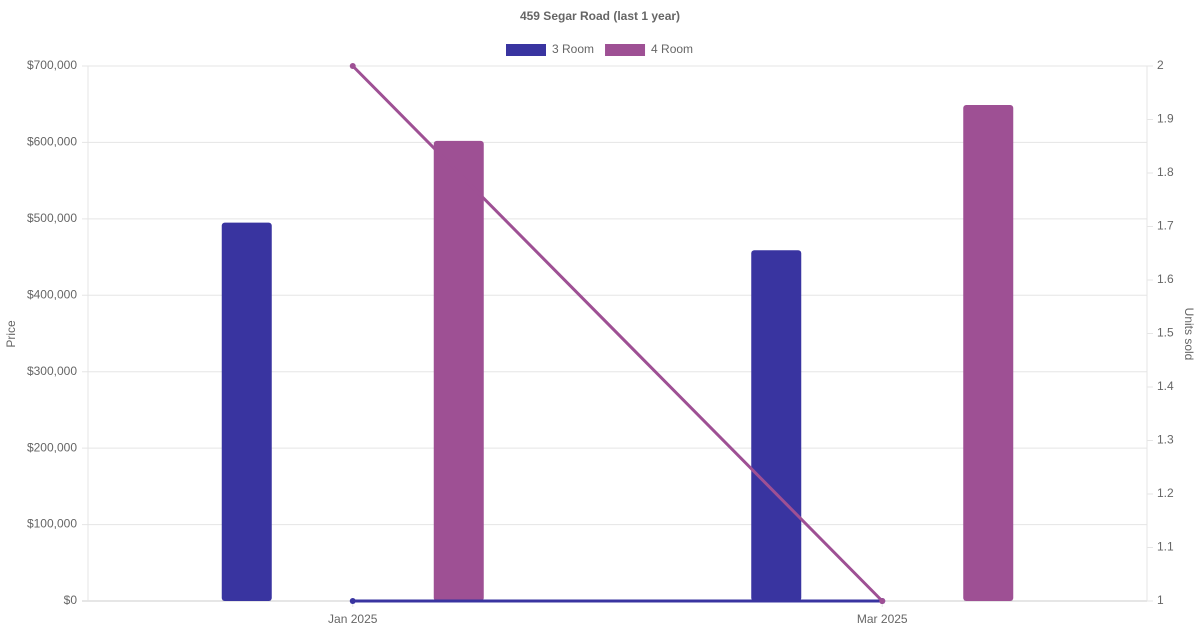  Describe the element at coordinates (52, 447) in the screenshot. I see `y-tick-label: $200,000` at that location.